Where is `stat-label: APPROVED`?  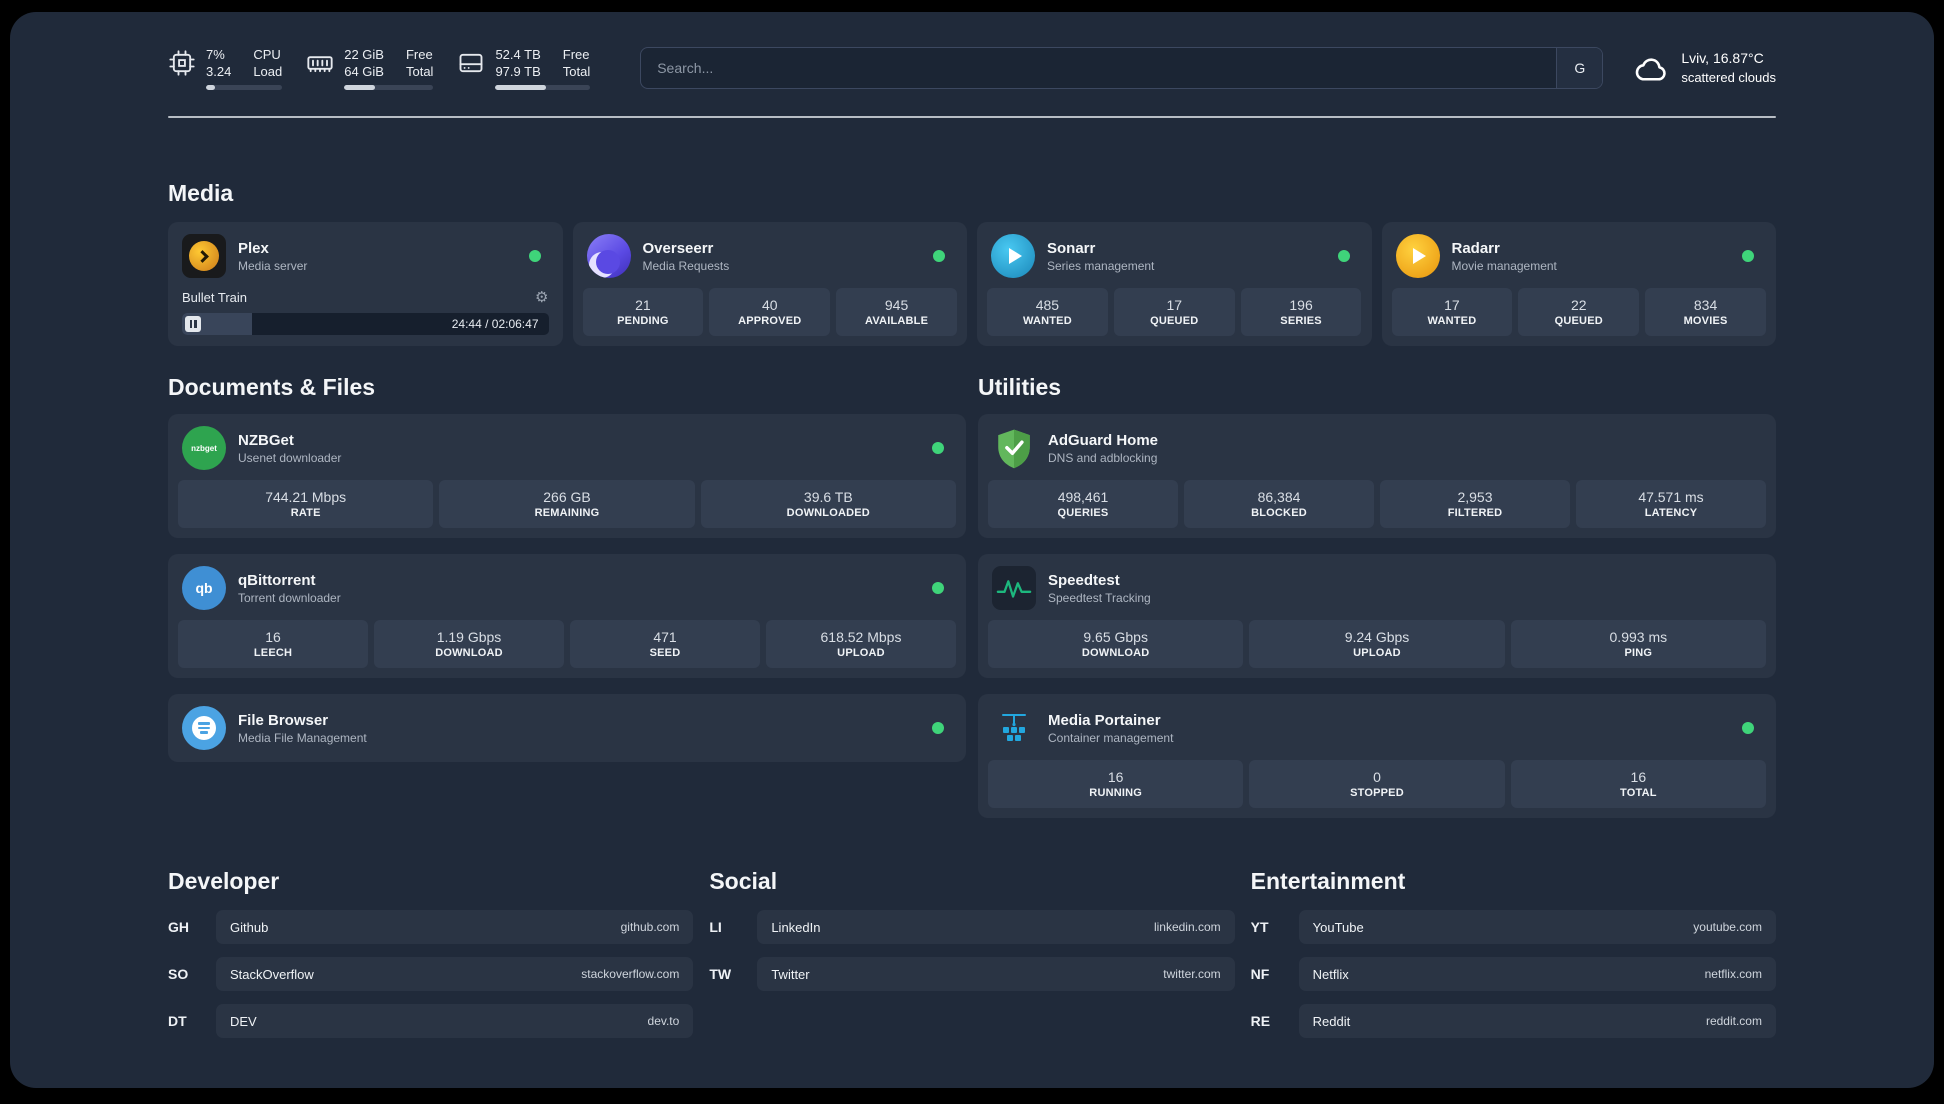
stat-label: APPROVED is located at coordinates (770, 321).